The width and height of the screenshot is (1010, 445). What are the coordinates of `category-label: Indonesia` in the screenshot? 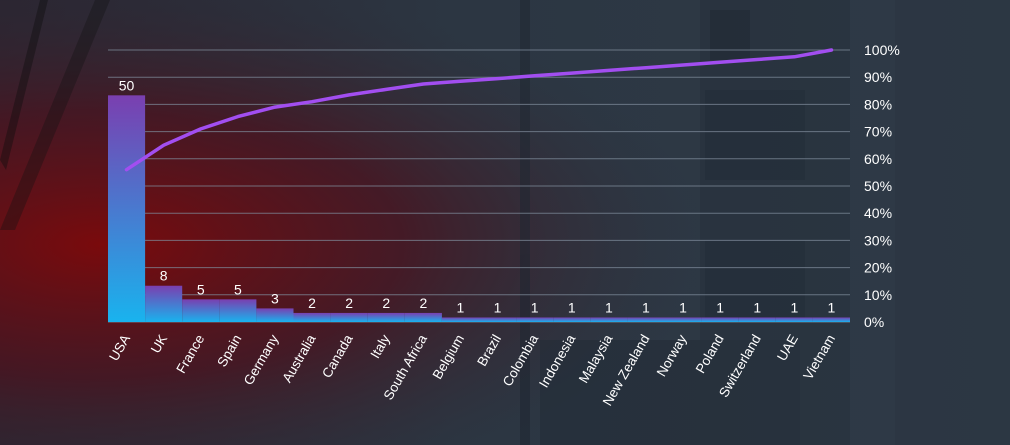 It's located at (557, 361).